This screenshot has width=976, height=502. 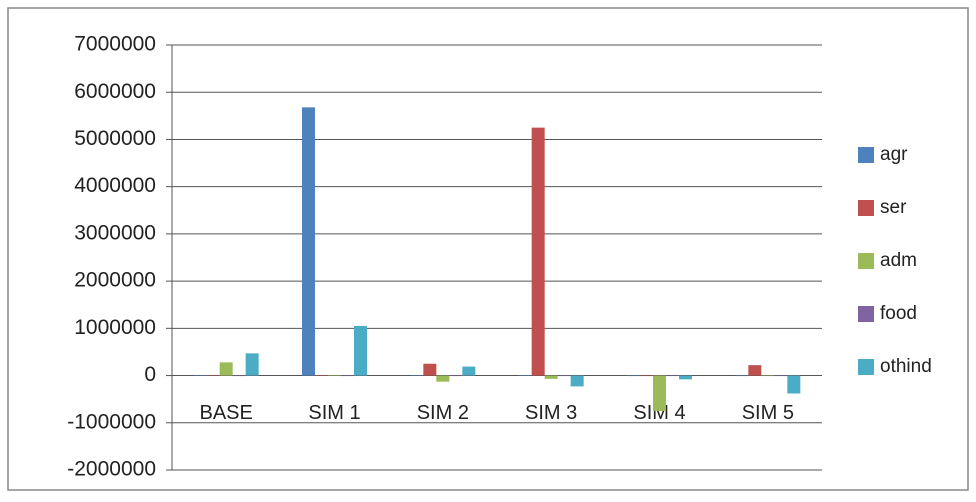 What do you see at coordinates (115, 138) in the screenshot?
I see `y-tick-label: 5000000` at bounding box center [115, 138].